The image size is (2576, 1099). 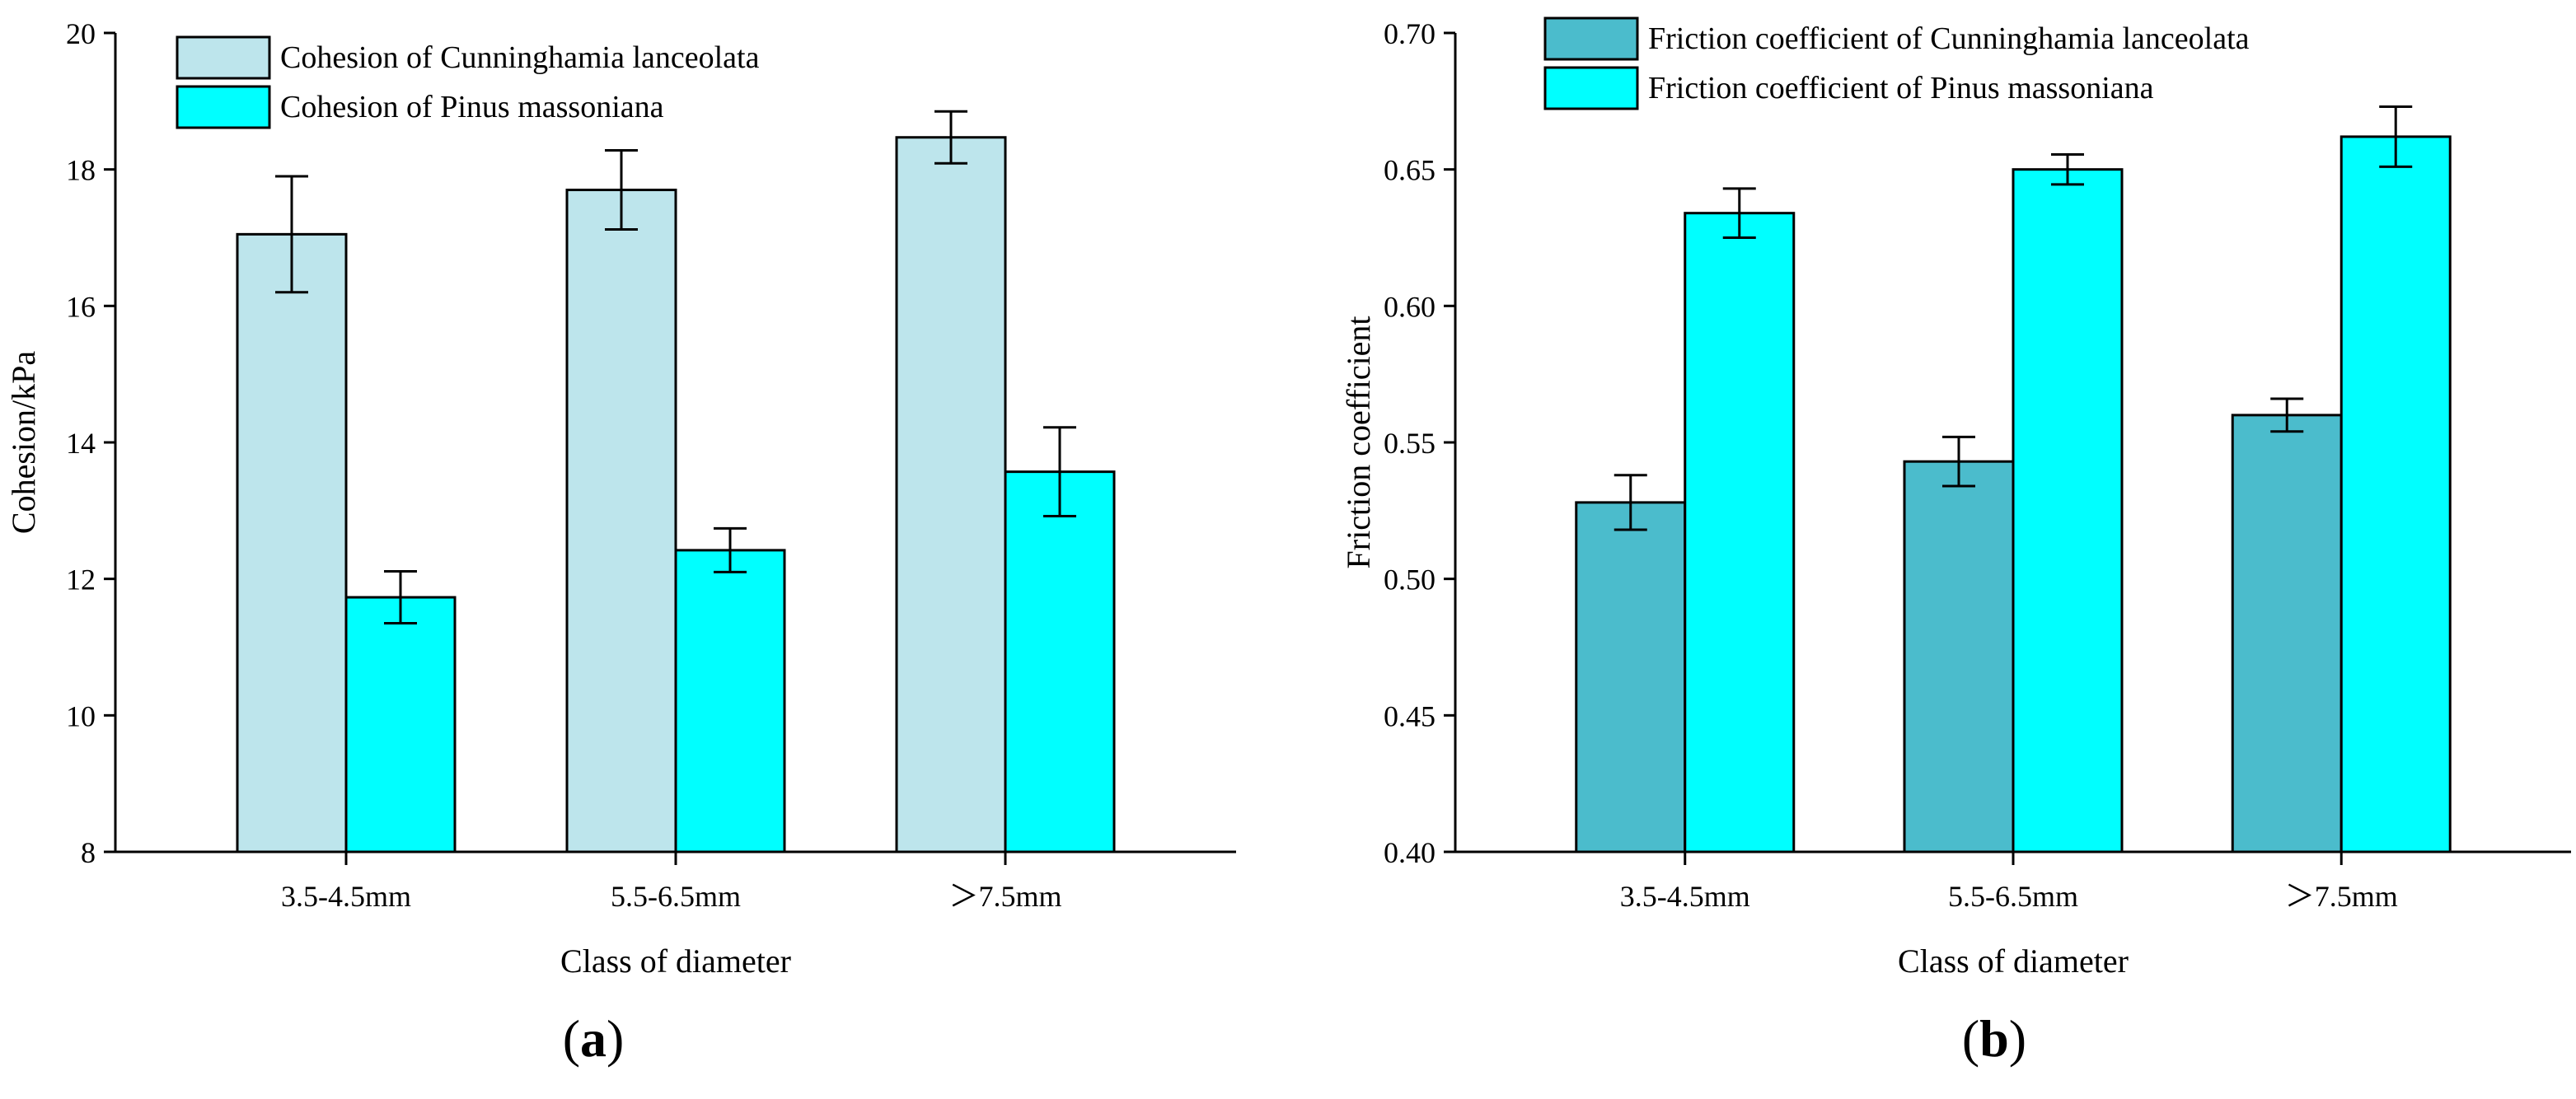 What do you see at coordinates (81, 306) in the screenshot?
I see `y-tick-label: 16` at bounding box center [81, 306].